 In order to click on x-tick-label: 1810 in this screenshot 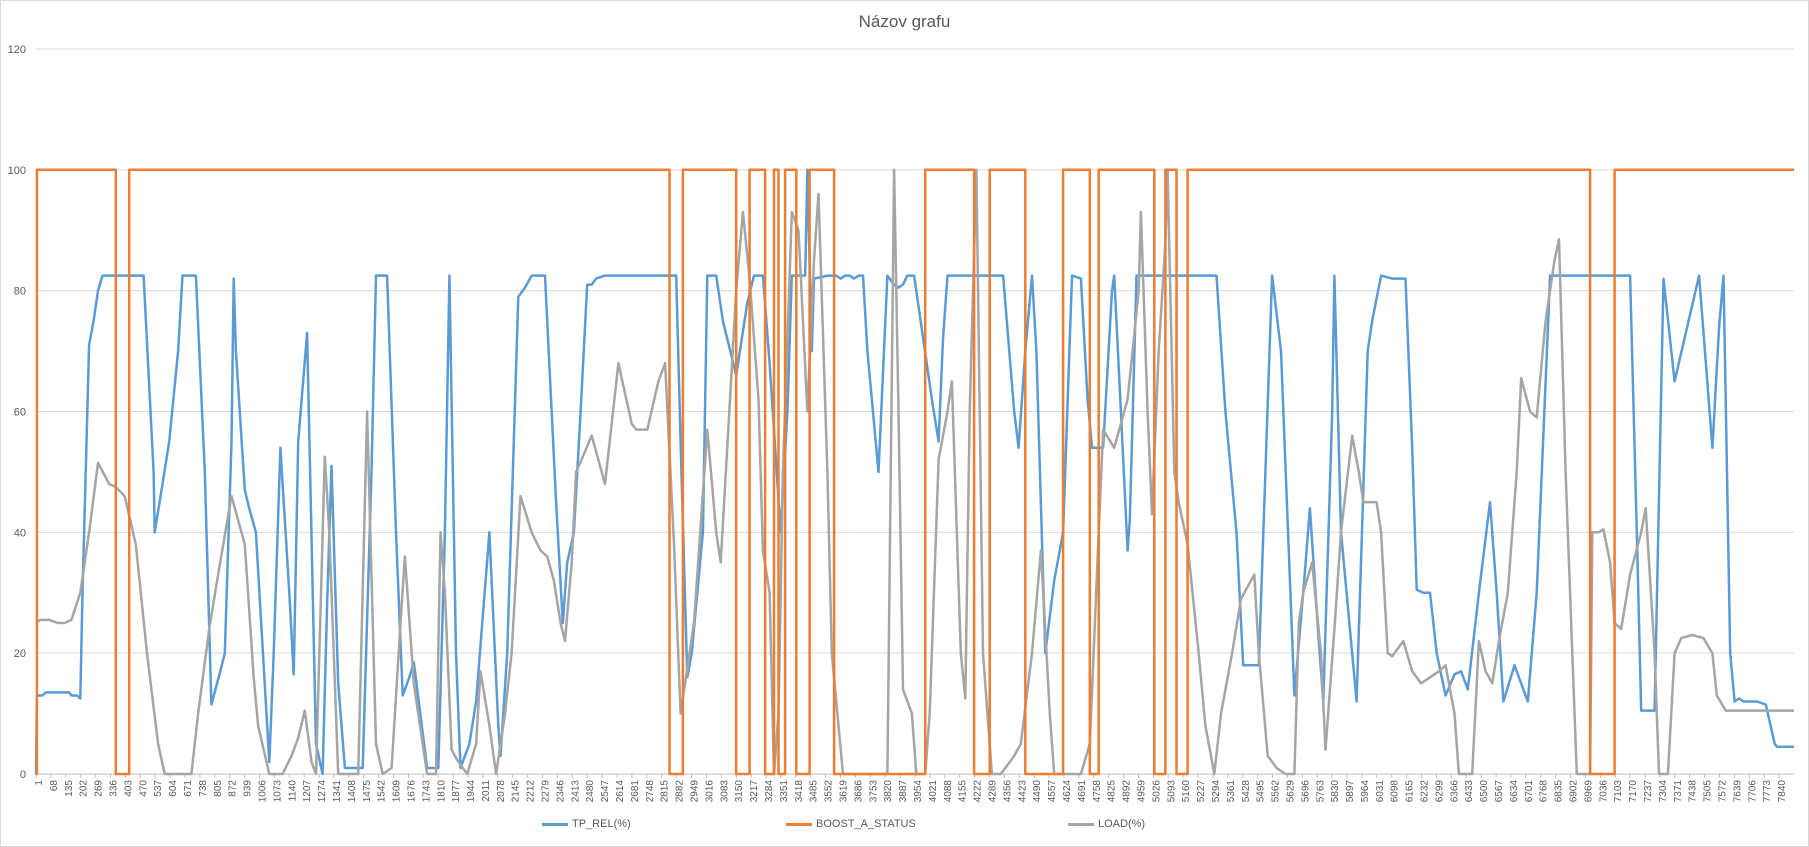, I will do `click(441, 791)`.